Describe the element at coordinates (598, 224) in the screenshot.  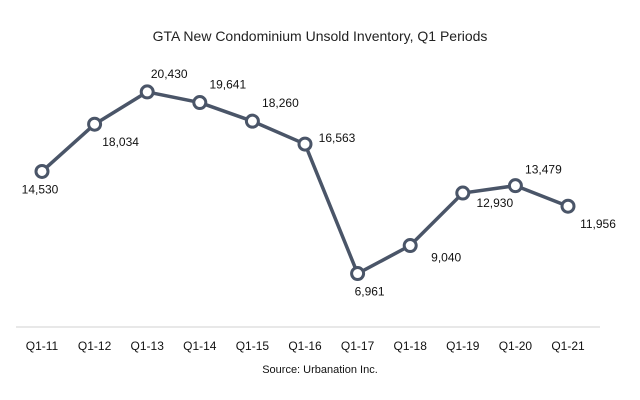
I see `data-label-q1-21: 11,956` at that location.